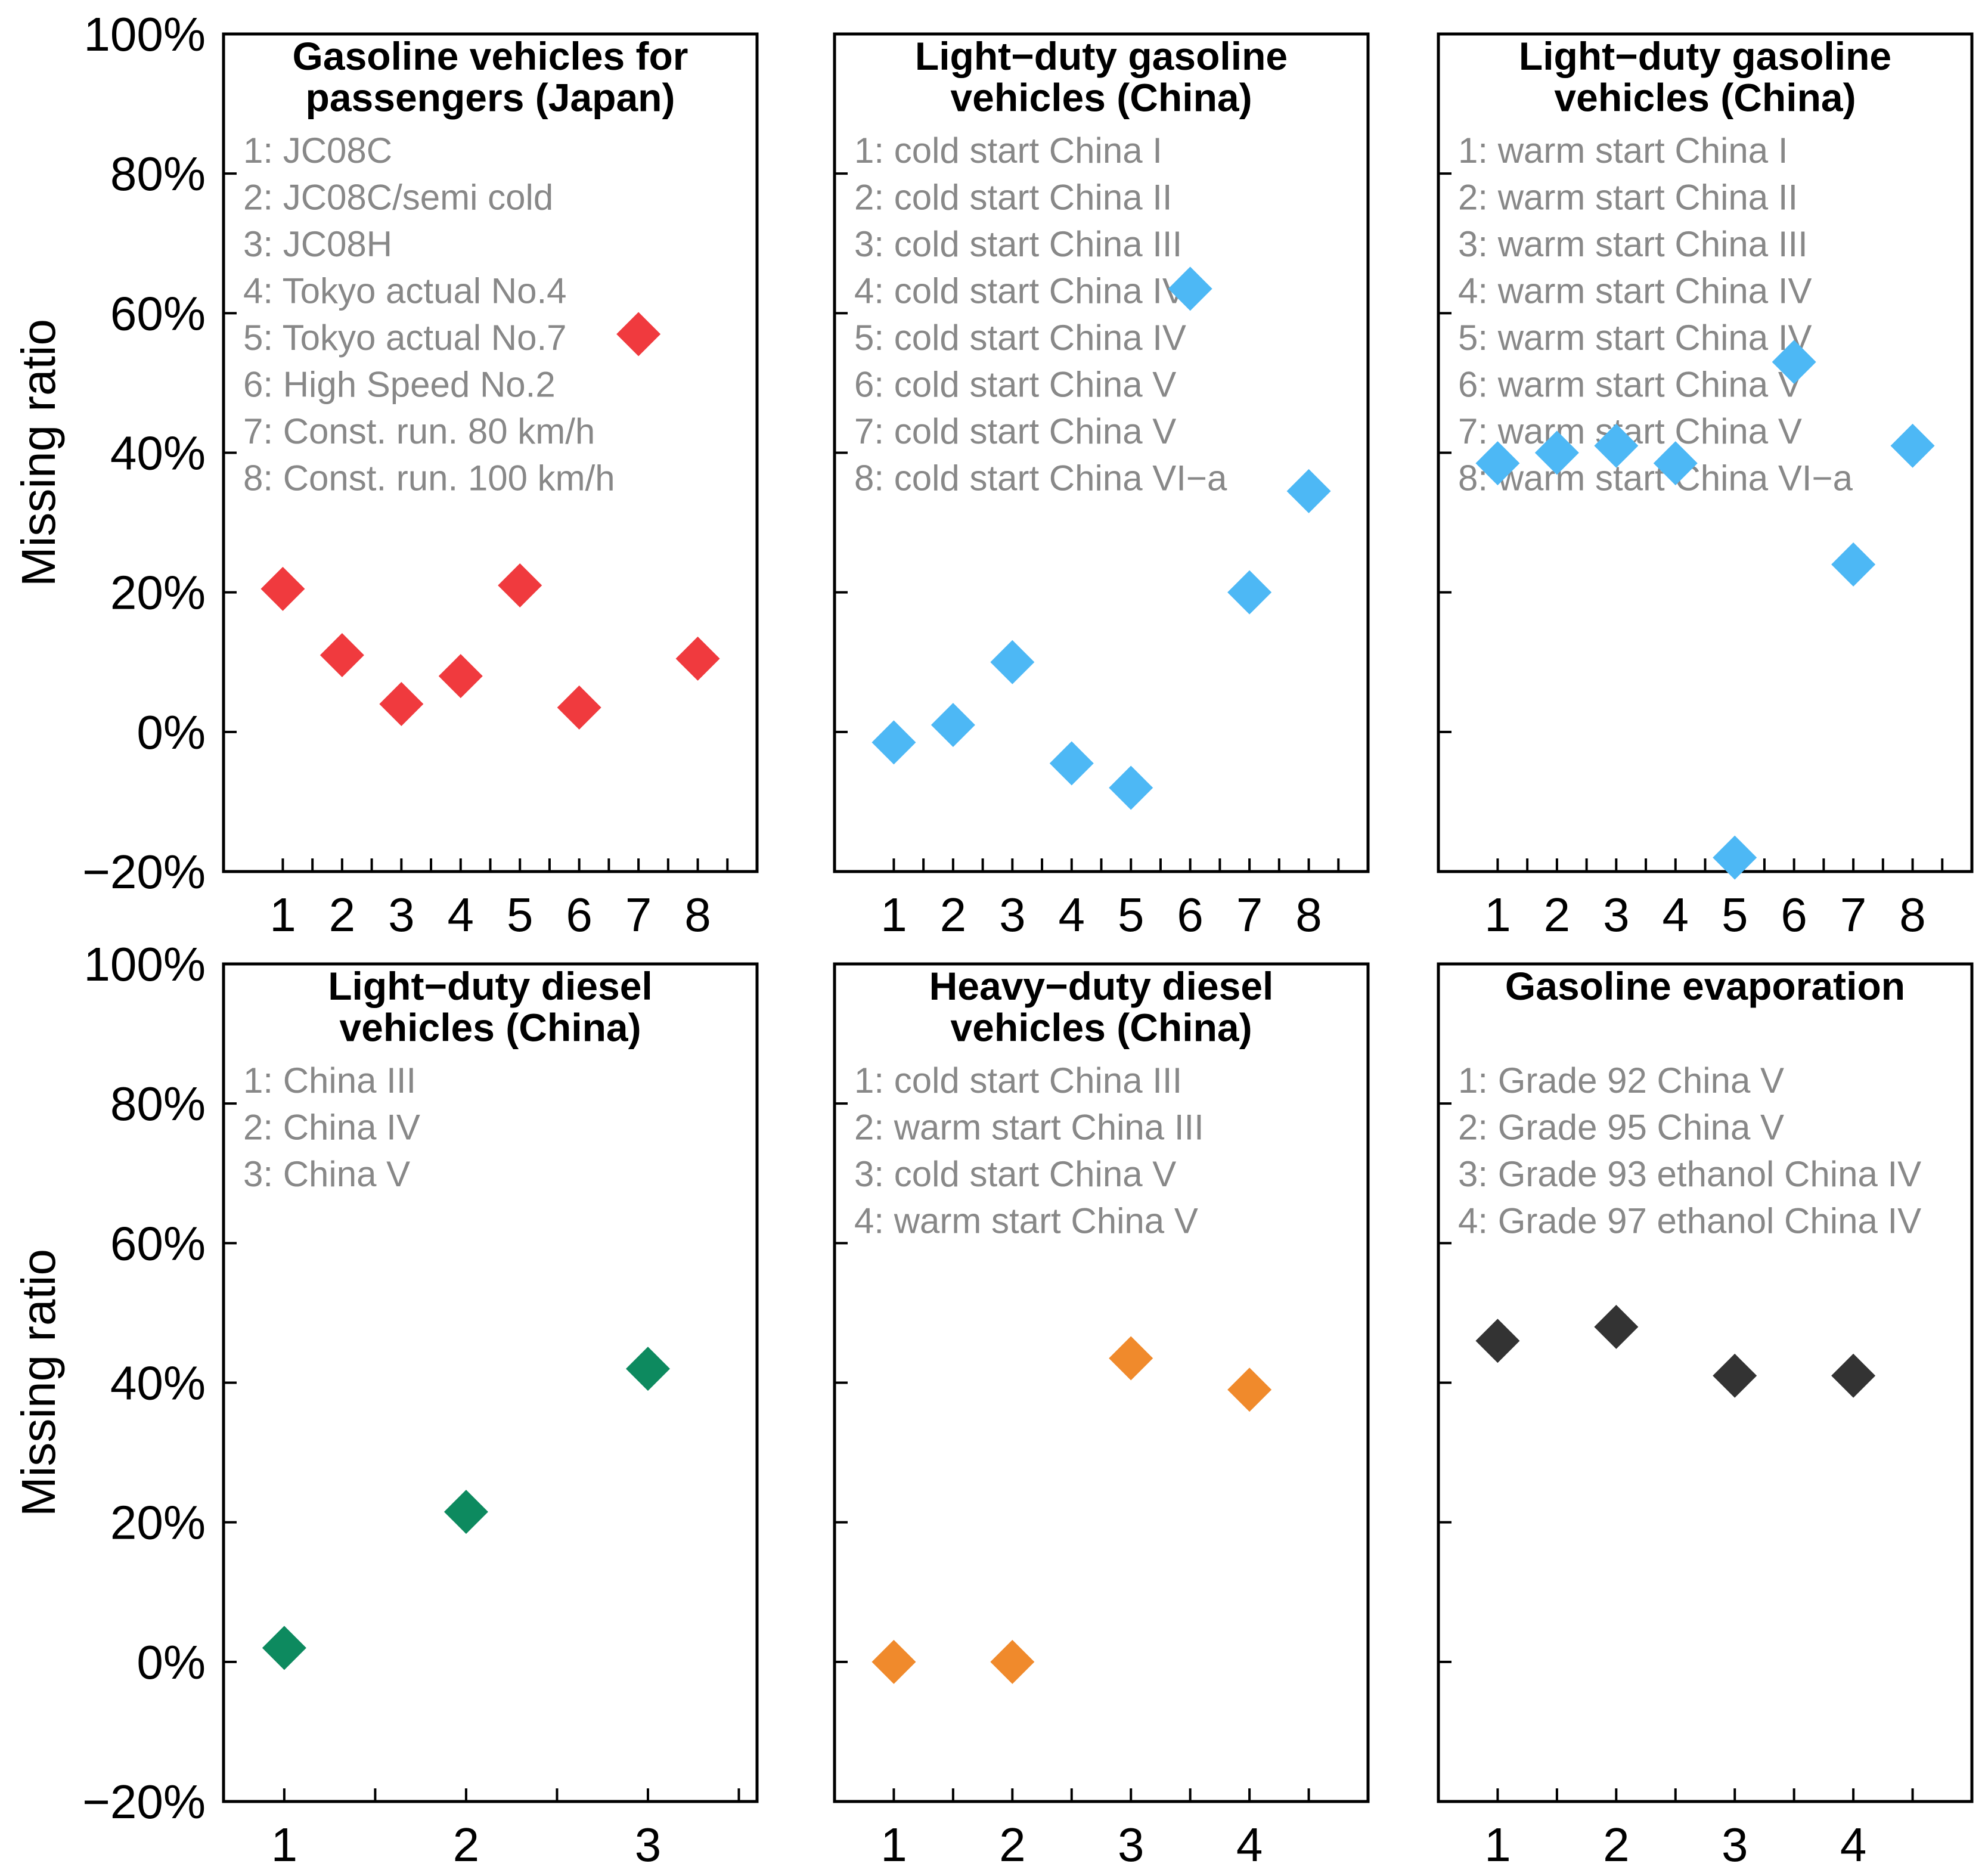  What do you see at coordinates (490, 97) in the screenshot?
I see `panel-title: passengers (Japan)` at bounding box center [490, 97].